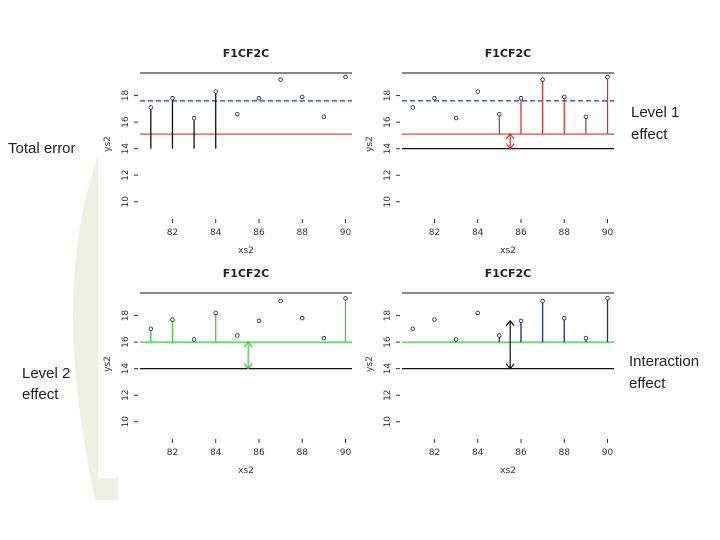 This screenshot has width=720, height=540. I want to click on slide-label: Interaction, so click(664, 361).